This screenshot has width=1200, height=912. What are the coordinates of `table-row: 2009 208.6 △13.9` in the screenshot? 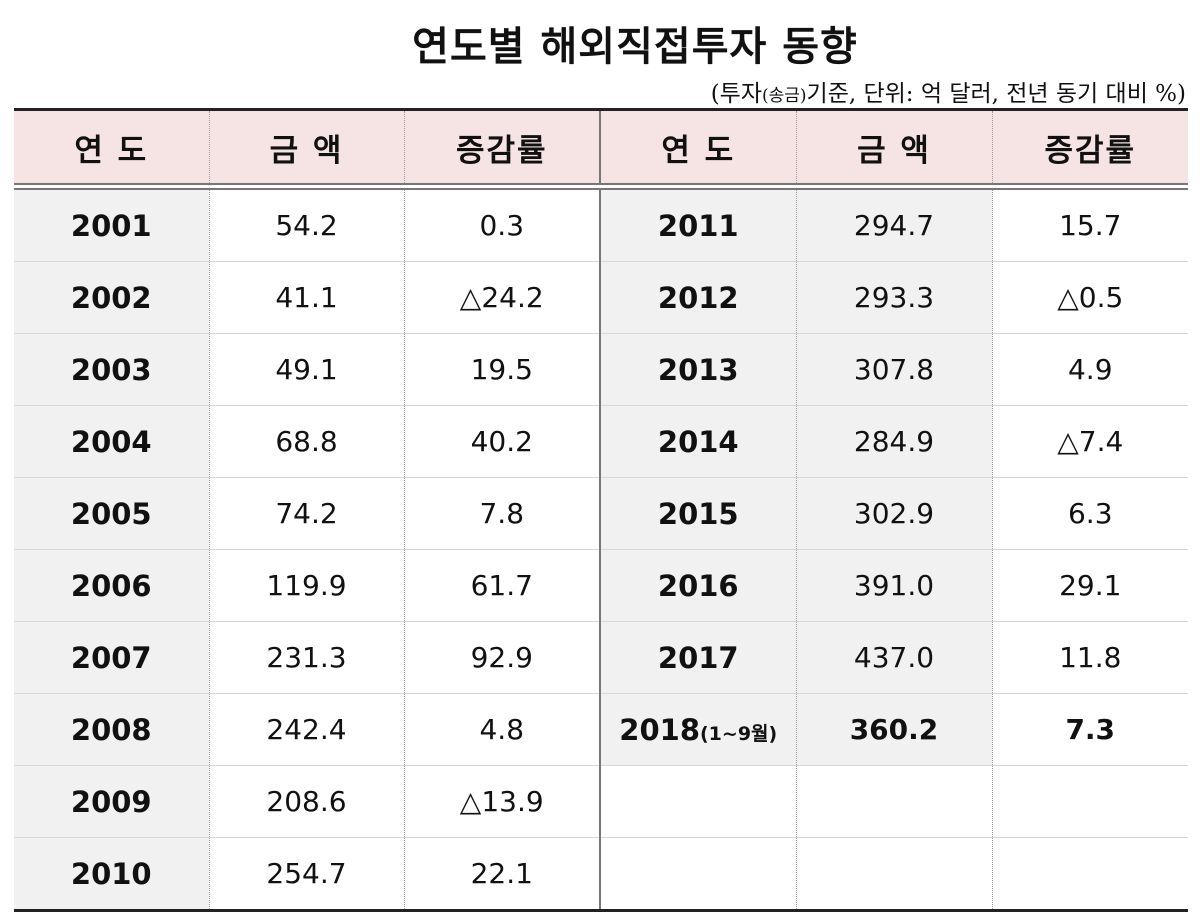 It's located at (601, 801).